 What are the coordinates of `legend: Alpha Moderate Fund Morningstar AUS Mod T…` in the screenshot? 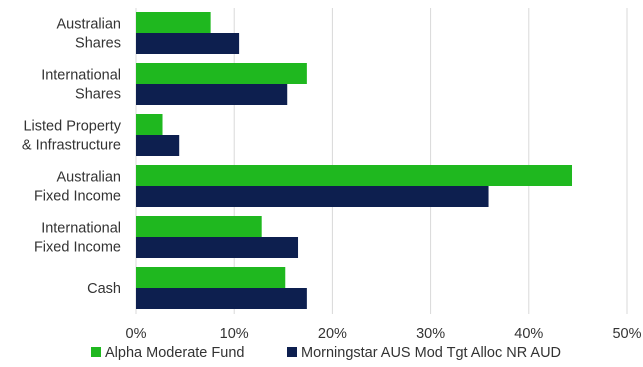 It's located at (326, 353).